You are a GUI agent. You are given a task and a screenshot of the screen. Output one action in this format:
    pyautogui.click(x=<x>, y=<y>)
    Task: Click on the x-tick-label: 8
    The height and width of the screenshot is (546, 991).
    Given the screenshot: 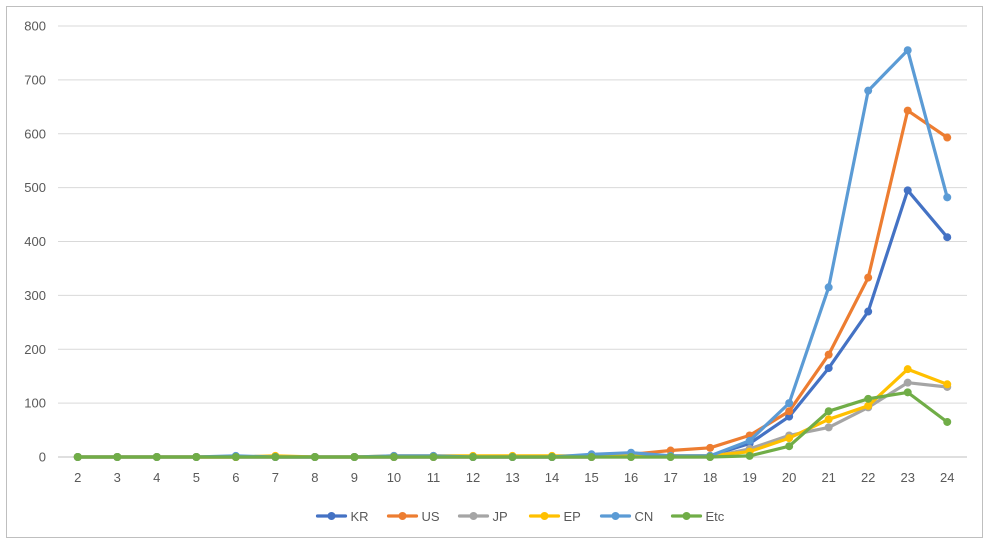 What is the action you would take?
    pyautogui.click(x=314, y=477)
    